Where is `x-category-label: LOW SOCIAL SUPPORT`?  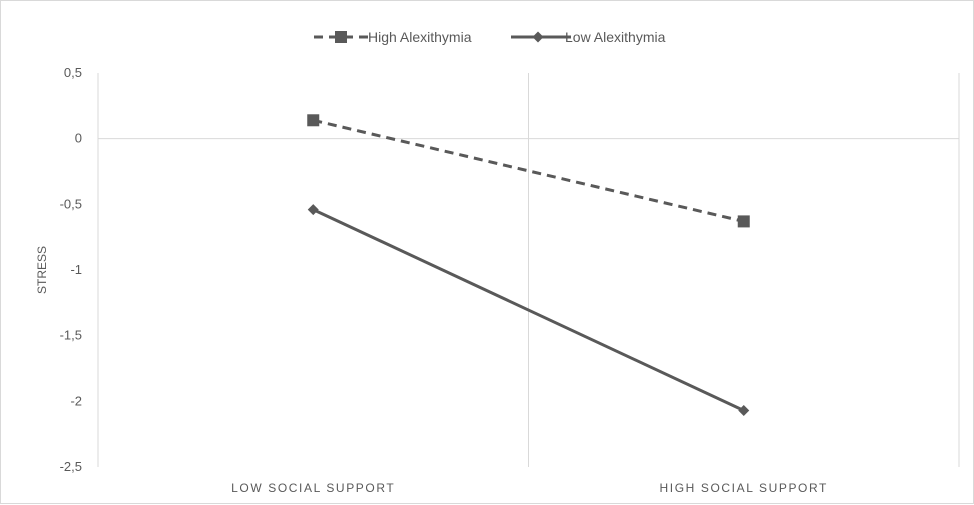
x-category-label: LOW SOCIAL SUPPORT is located at coordinates (313, 488).